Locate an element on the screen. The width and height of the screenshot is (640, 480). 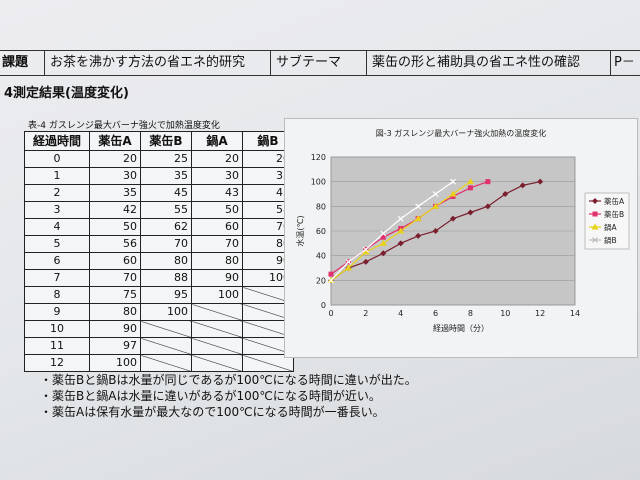
table-cell: 100 is located at coordinates (217, 295).